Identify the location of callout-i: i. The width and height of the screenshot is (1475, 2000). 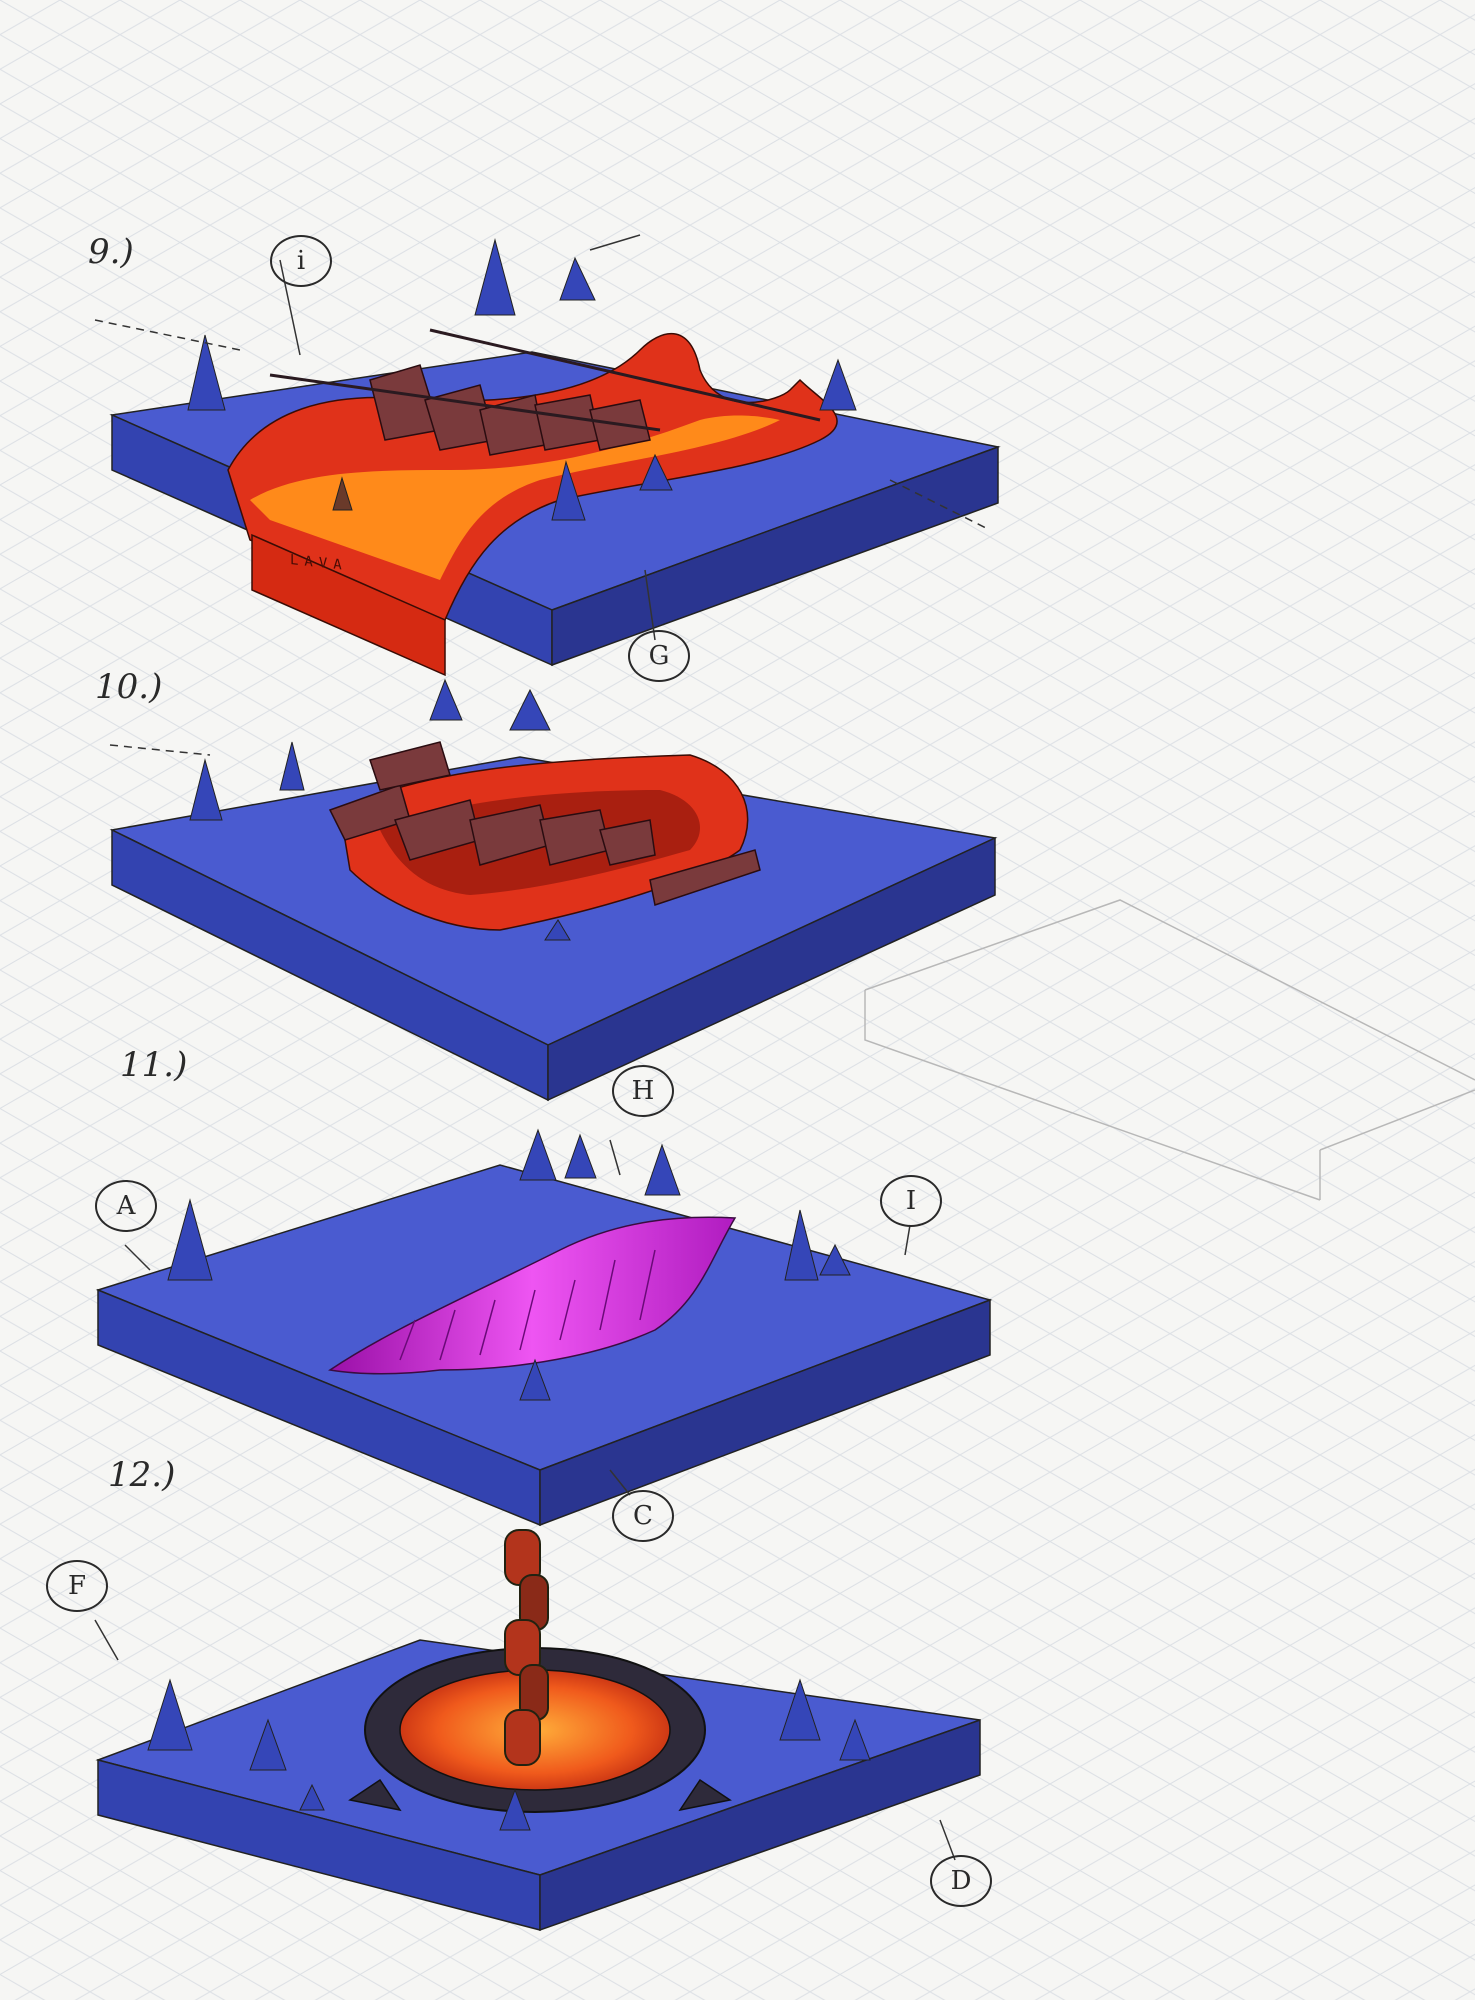
(301, 261).